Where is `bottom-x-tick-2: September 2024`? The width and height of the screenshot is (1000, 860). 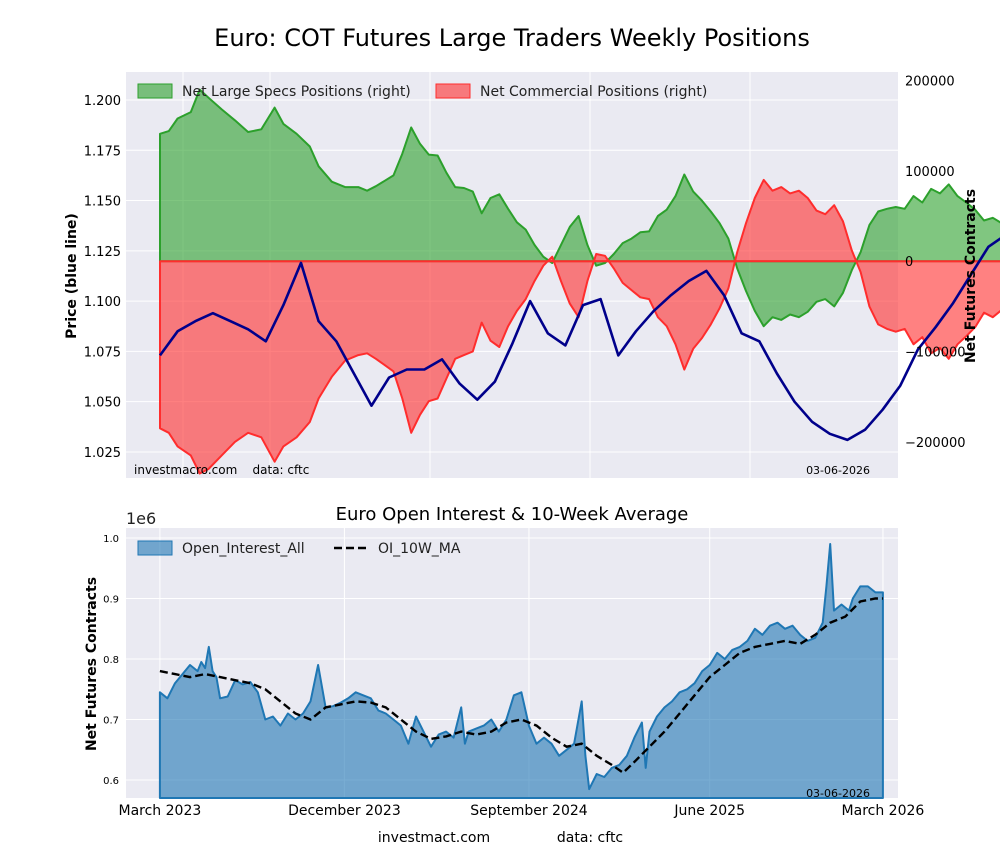
bottom-x-tick-2: September 2024 is located at coordinates (529, 811).